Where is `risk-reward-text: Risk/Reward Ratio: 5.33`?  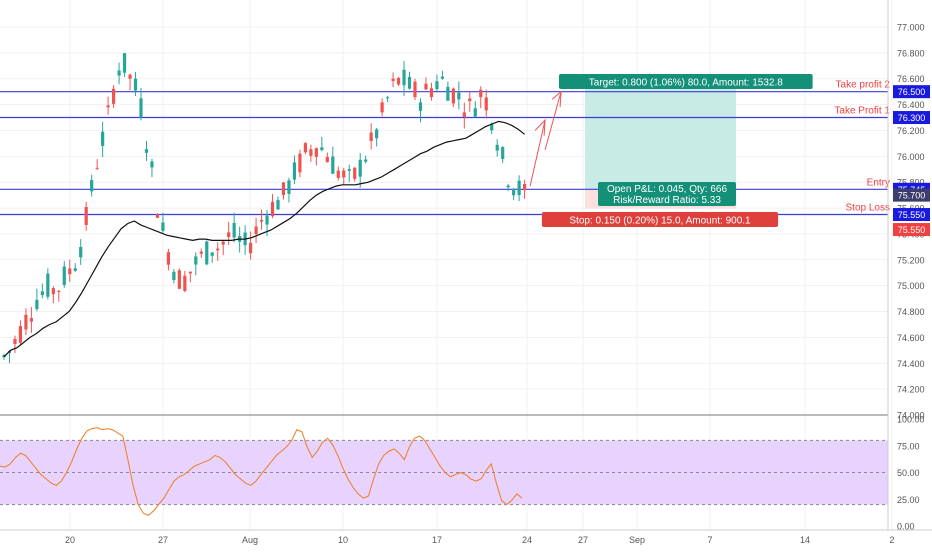
risk-reward-text: Risk/Reward Ratio: 5.33 is located at coordinates (667, 200).